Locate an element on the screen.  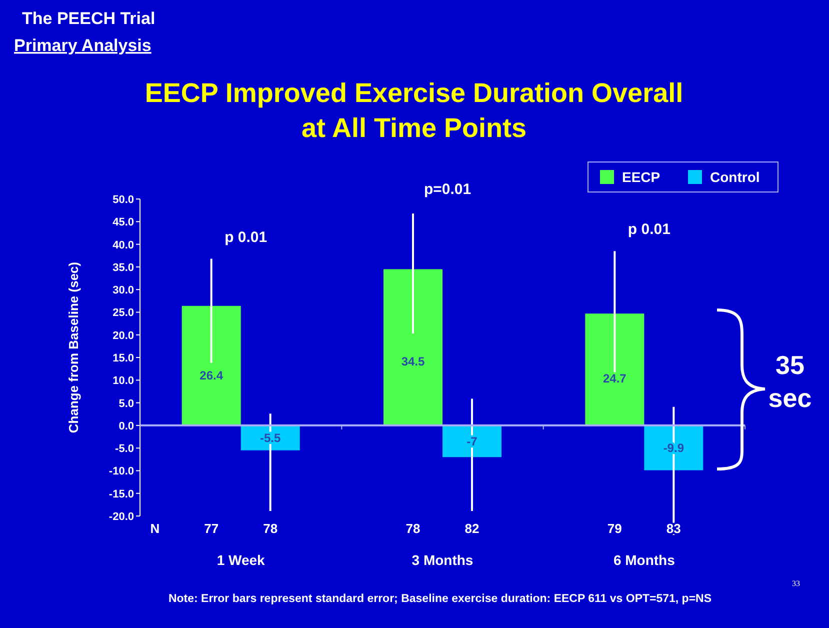
y-tick-label: 45.0 is located at coordinates (123, 222).